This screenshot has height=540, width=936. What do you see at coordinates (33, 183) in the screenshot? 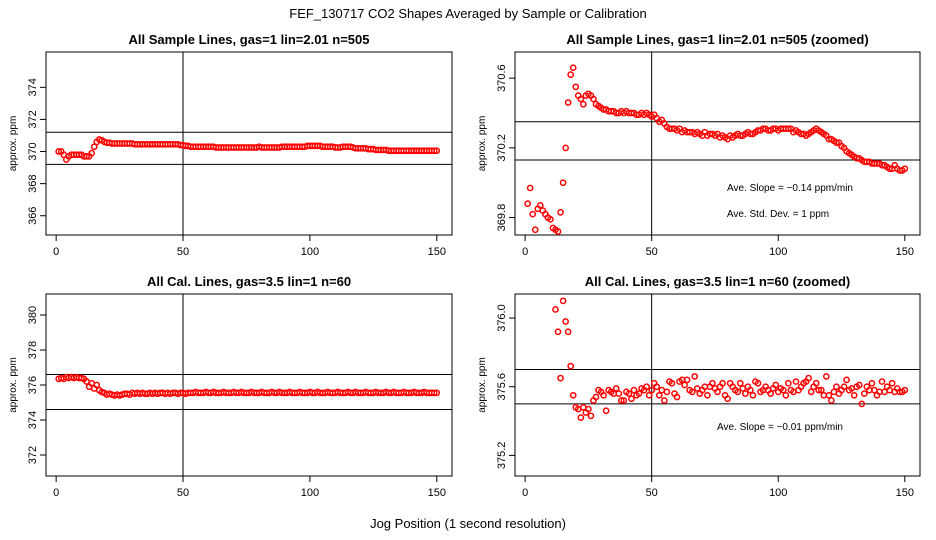
I see `y-tick-label: 368` at bounding box center [33, 183].